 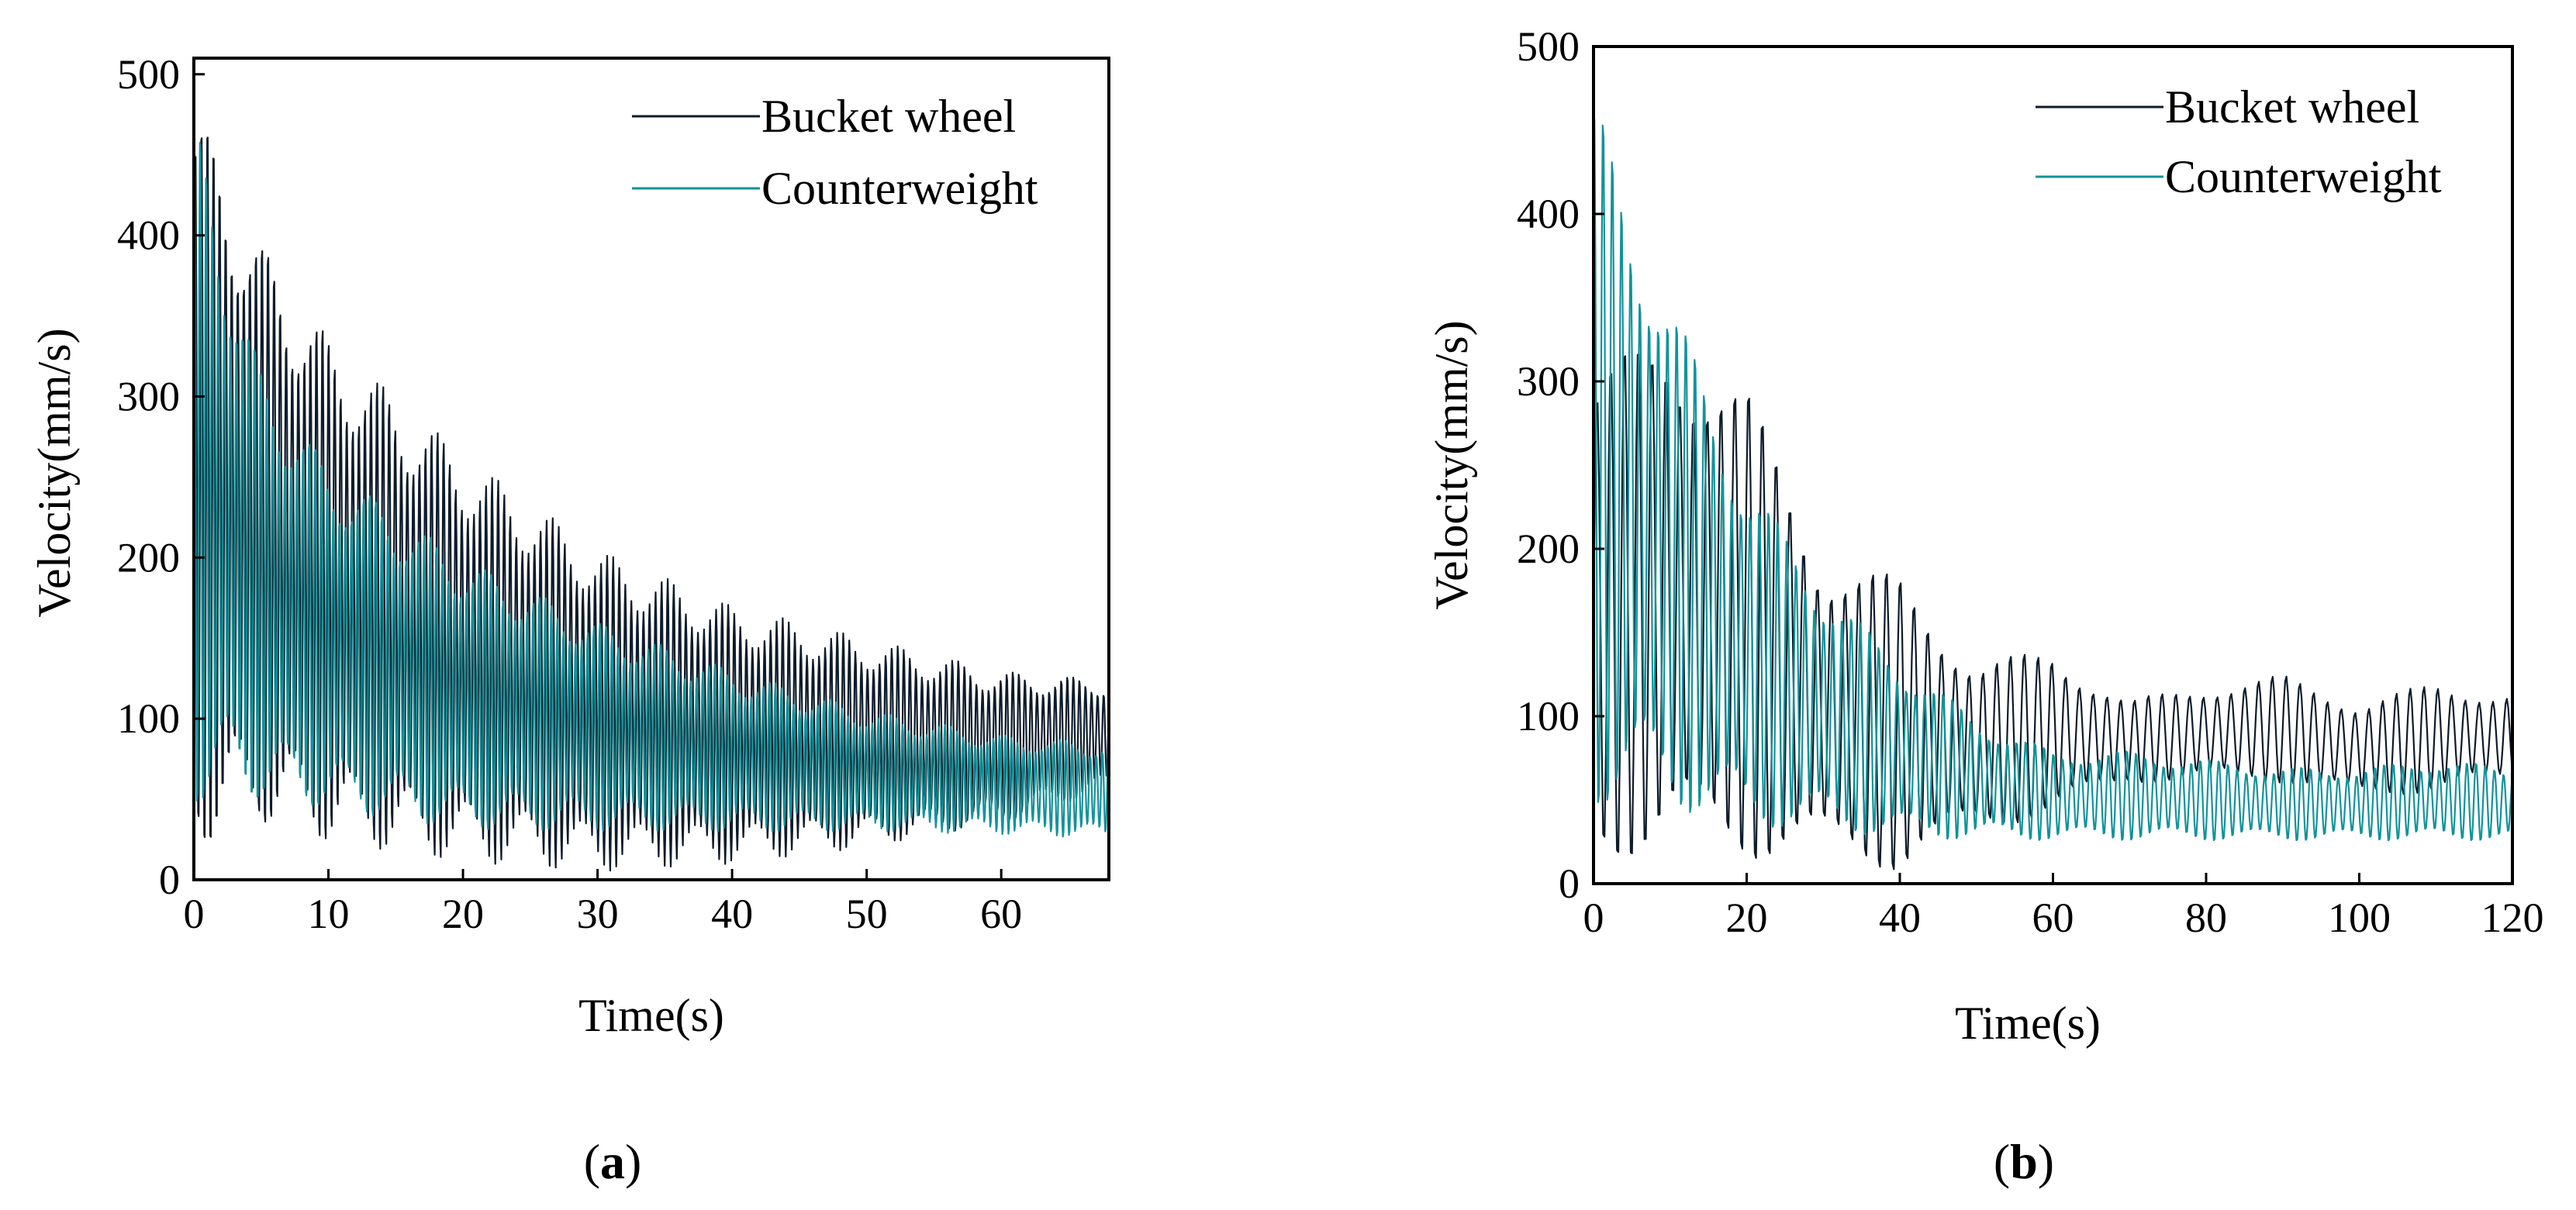 What do you see at coordinates (598, 914) in the screenshot?
I see `panel-a-x-tick-label: 30` at bounding box center [598, 914].